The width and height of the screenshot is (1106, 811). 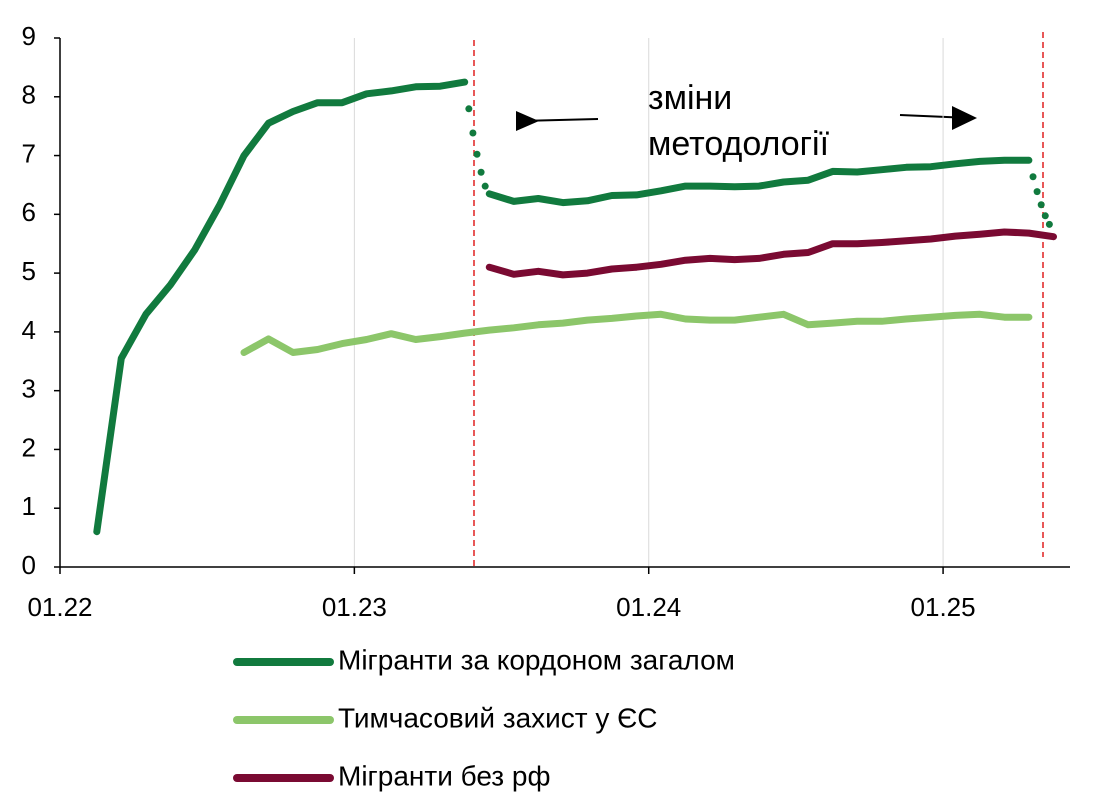 What do you see at coordinates (29, 212) in the screenshot?
I see `y-tick-label: 6` at bounding box center [29, 212].